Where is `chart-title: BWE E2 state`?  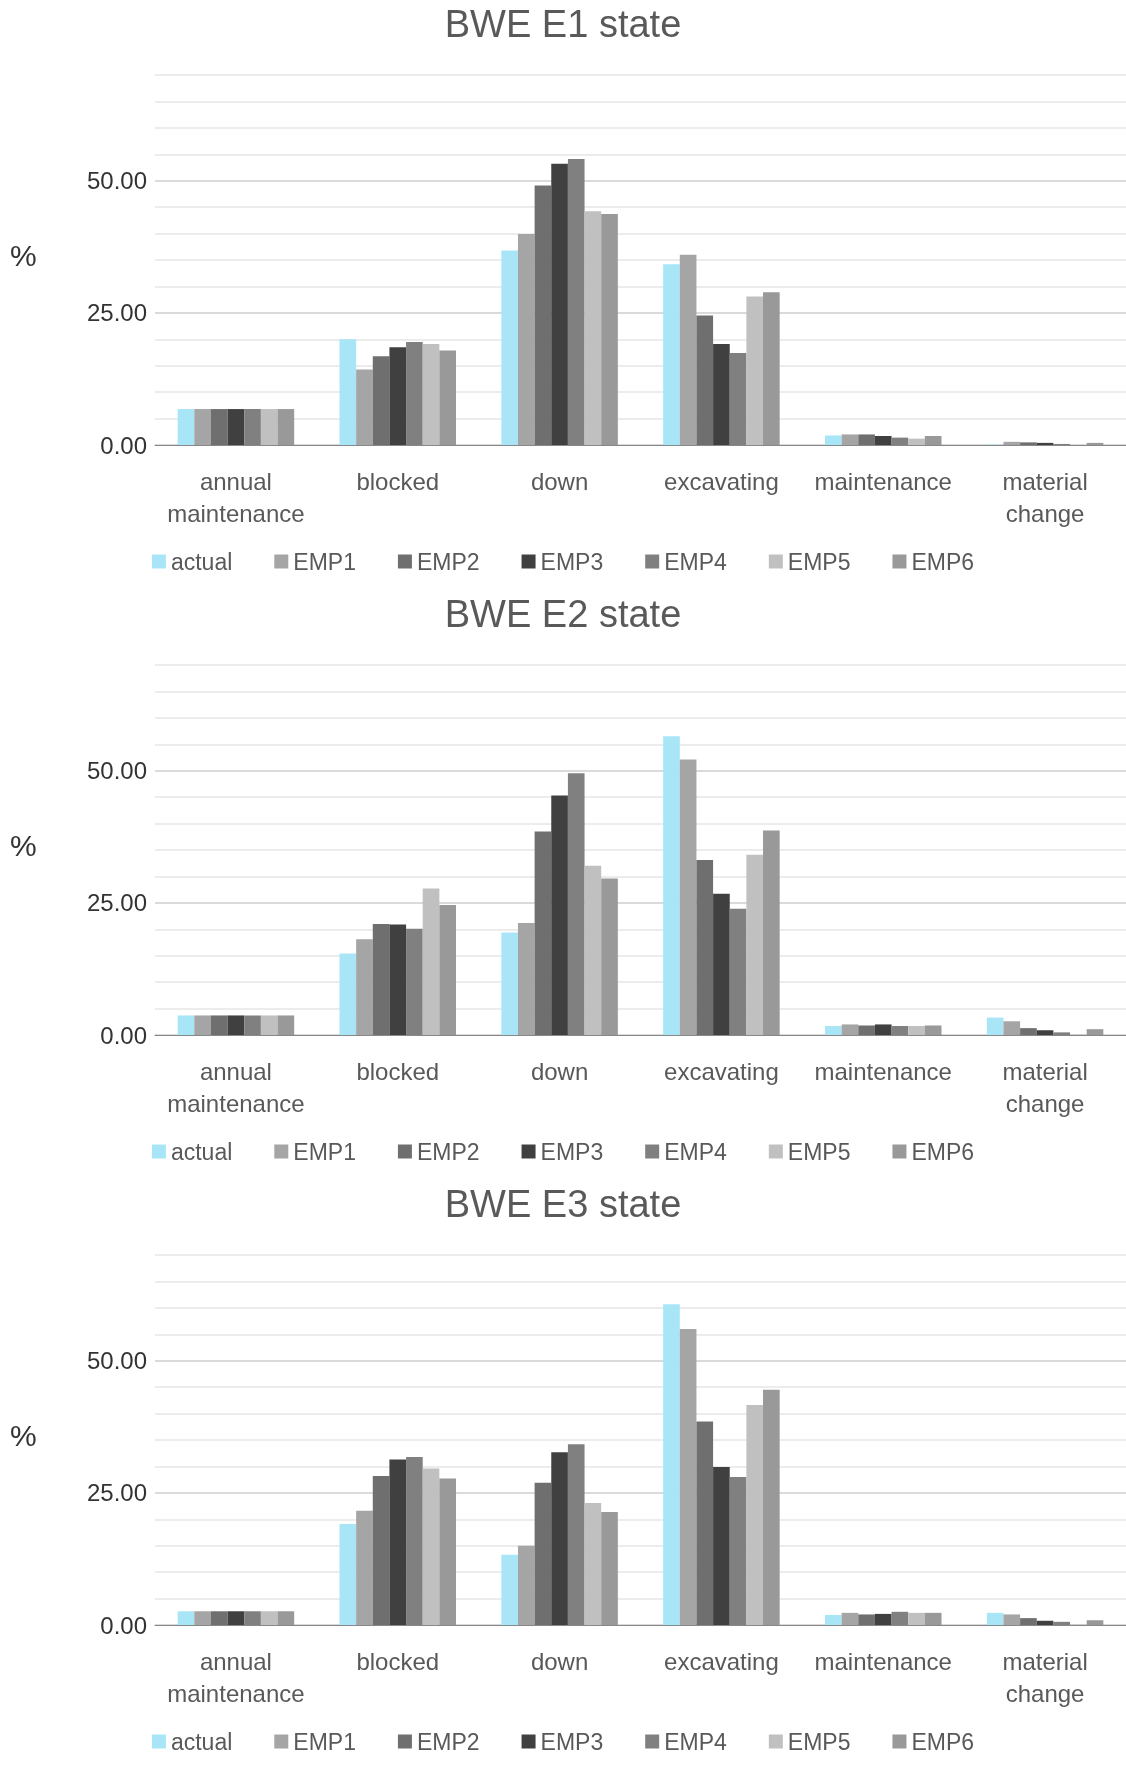
chart-title: BWE E2 state is located at coordinates (563, 614).